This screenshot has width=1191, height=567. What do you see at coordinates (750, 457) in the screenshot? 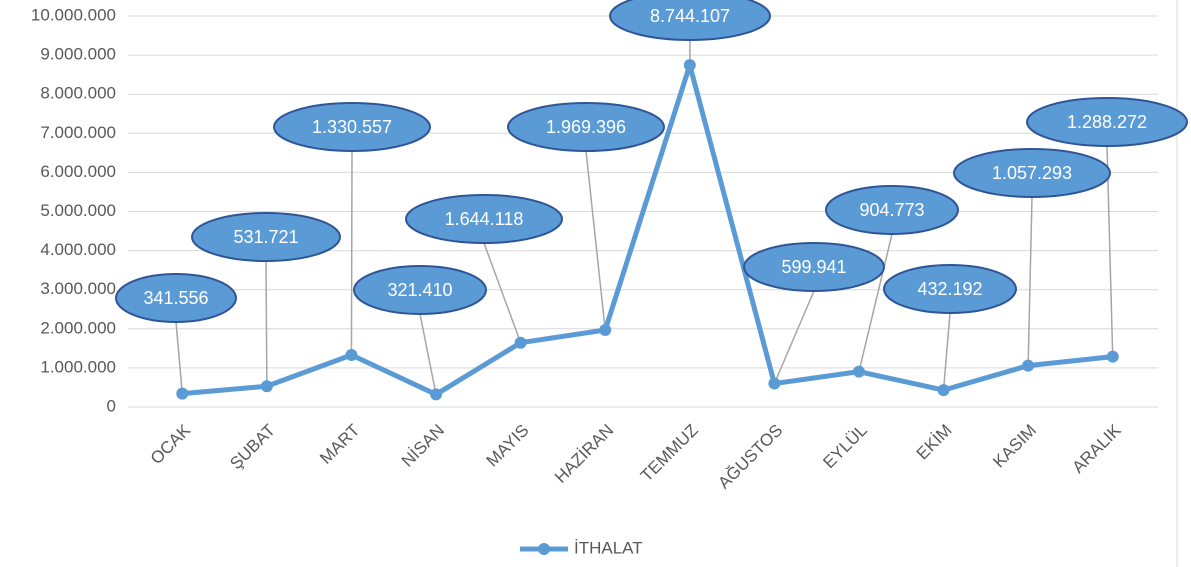
I see `x-tick-label: AĞUSTOS` at bounding box center [750, 457].